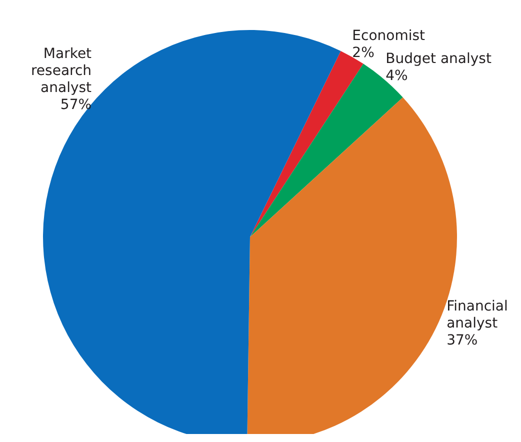 Image resolution: width=521 pixels, height=442 pixels. I want to click on data-label: 4%, so click(397, 76).